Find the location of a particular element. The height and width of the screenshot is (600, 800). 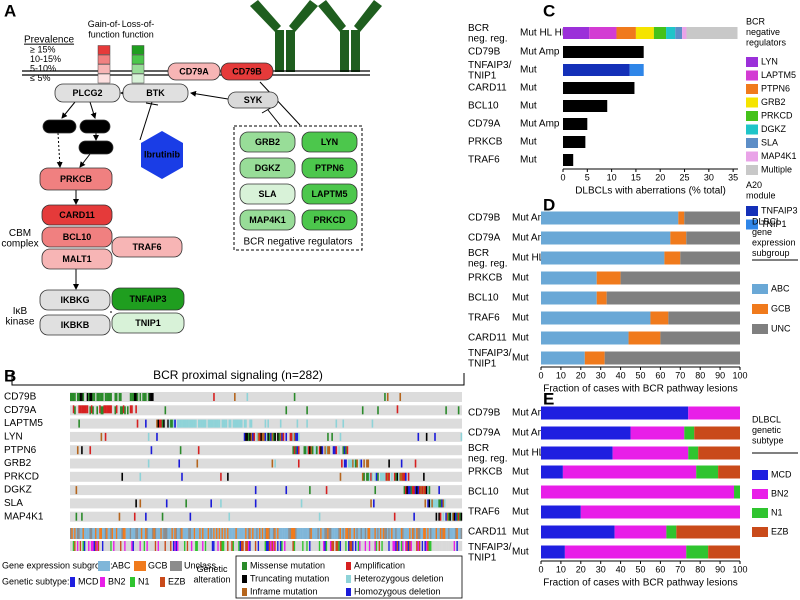

x-tick-label: 50 is located at coordinates (640, 569).